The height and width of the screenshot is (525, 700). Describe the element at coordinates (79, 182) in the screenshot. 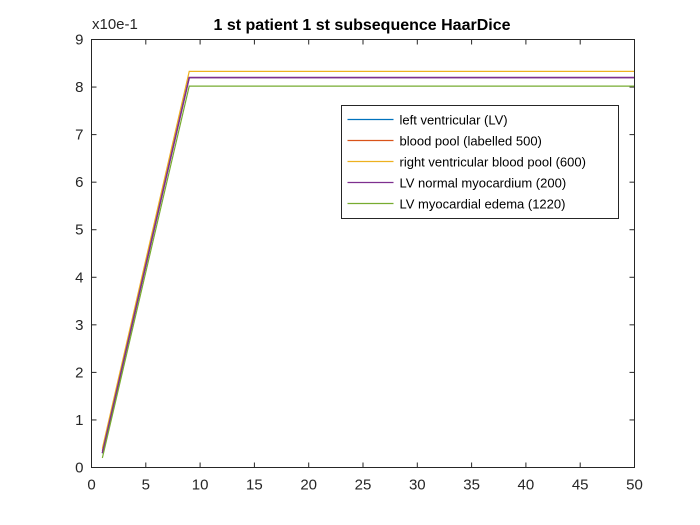

I see `y-tick-label: 6` at that location.